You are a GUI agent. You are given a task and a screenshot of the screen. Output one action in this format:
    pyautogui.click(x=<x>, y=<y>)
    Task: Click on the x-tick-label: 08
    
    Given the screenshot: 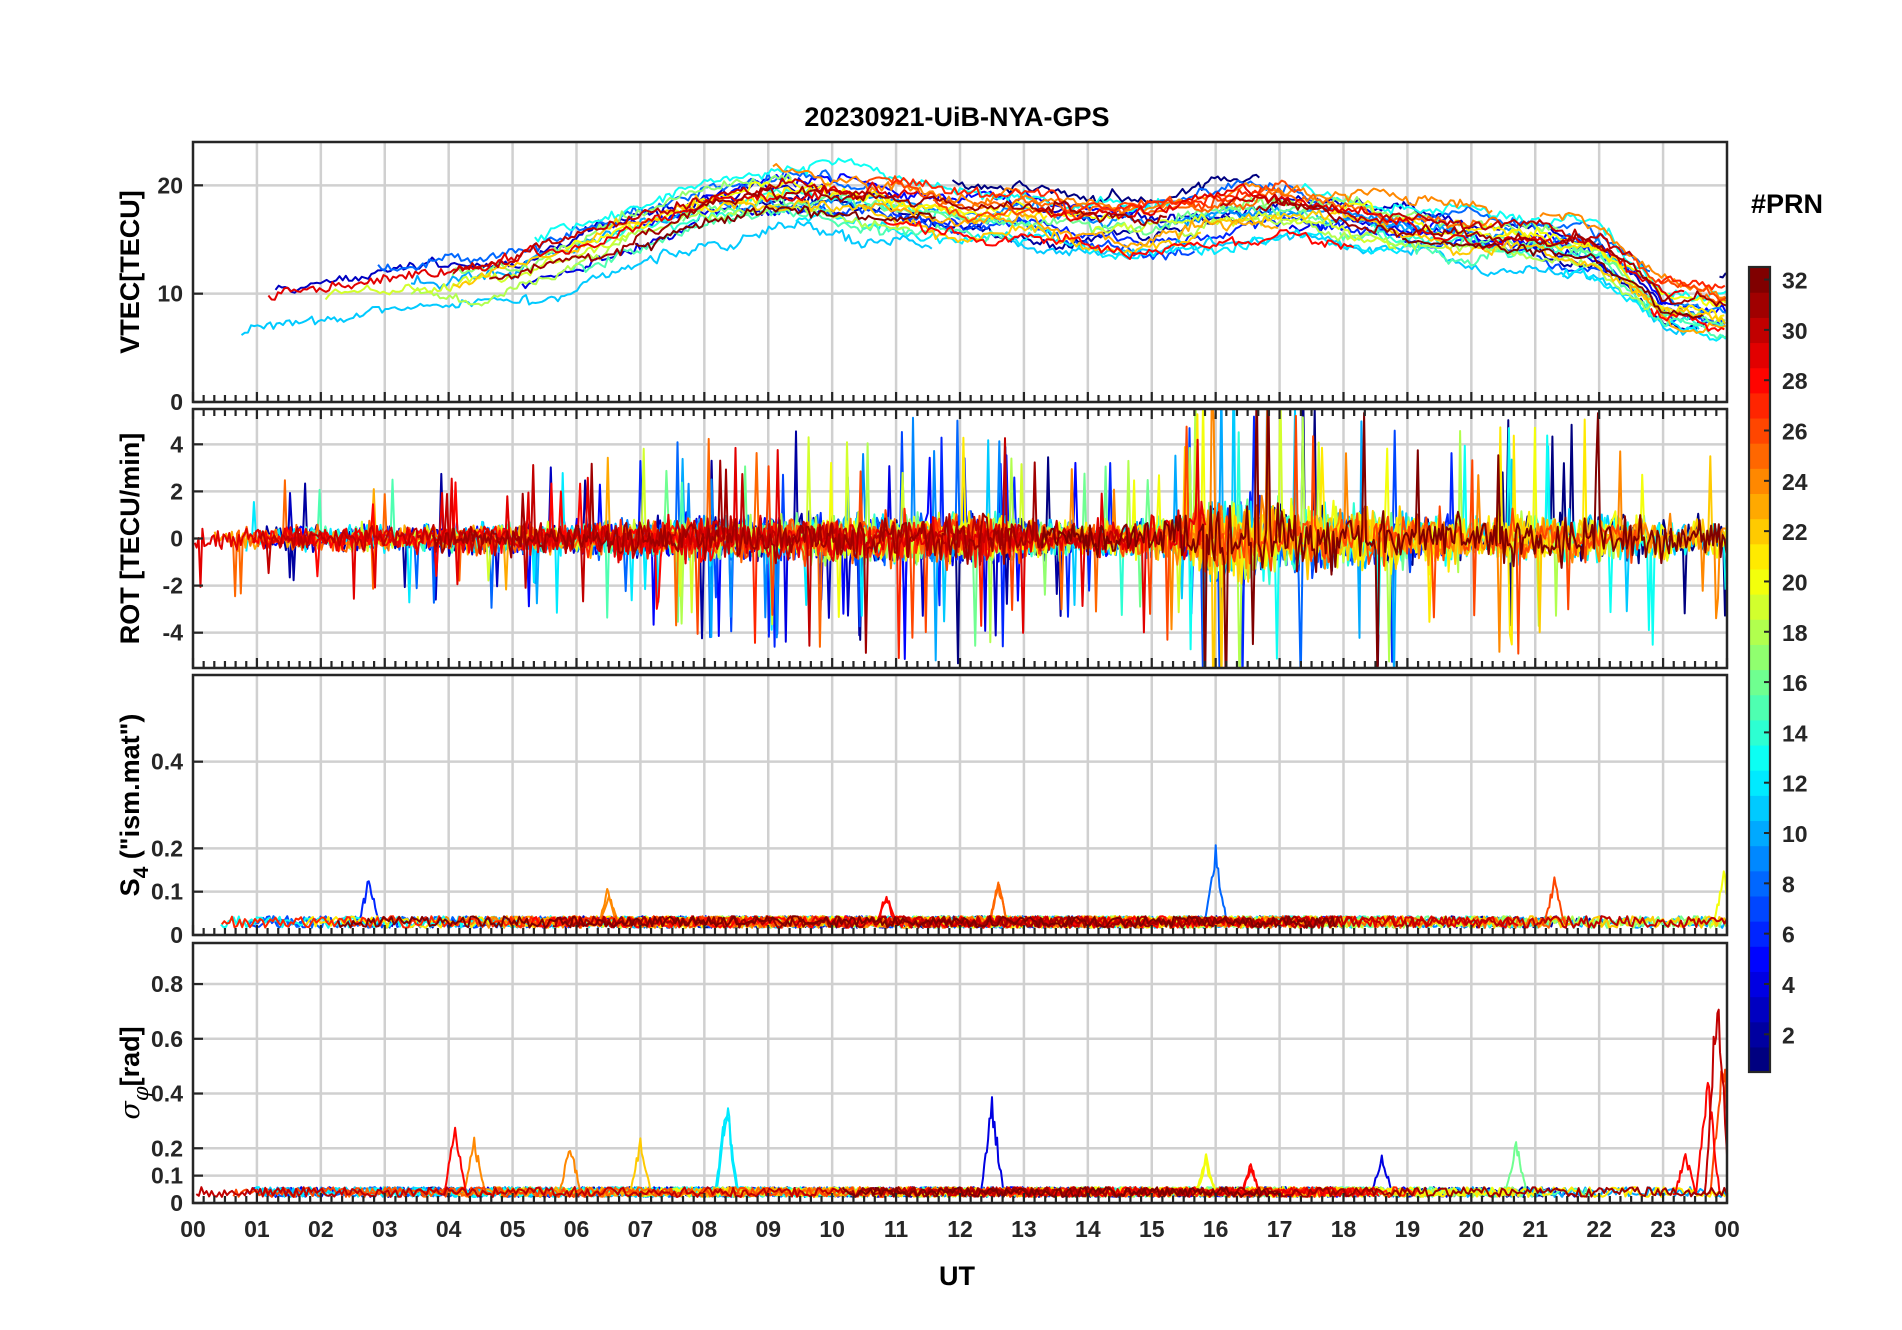 What is the action you would take?
    pyautogui.click(x=705, y=1229)
    